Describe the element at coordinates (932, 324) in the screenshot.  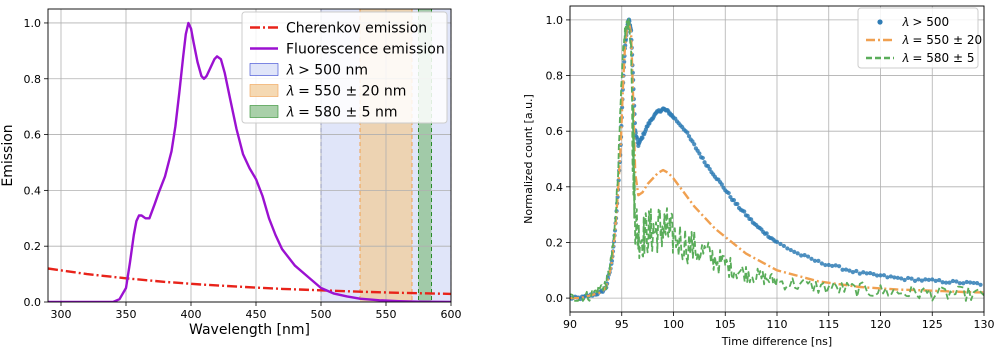
I see `x-tick-label: 125` at that location.